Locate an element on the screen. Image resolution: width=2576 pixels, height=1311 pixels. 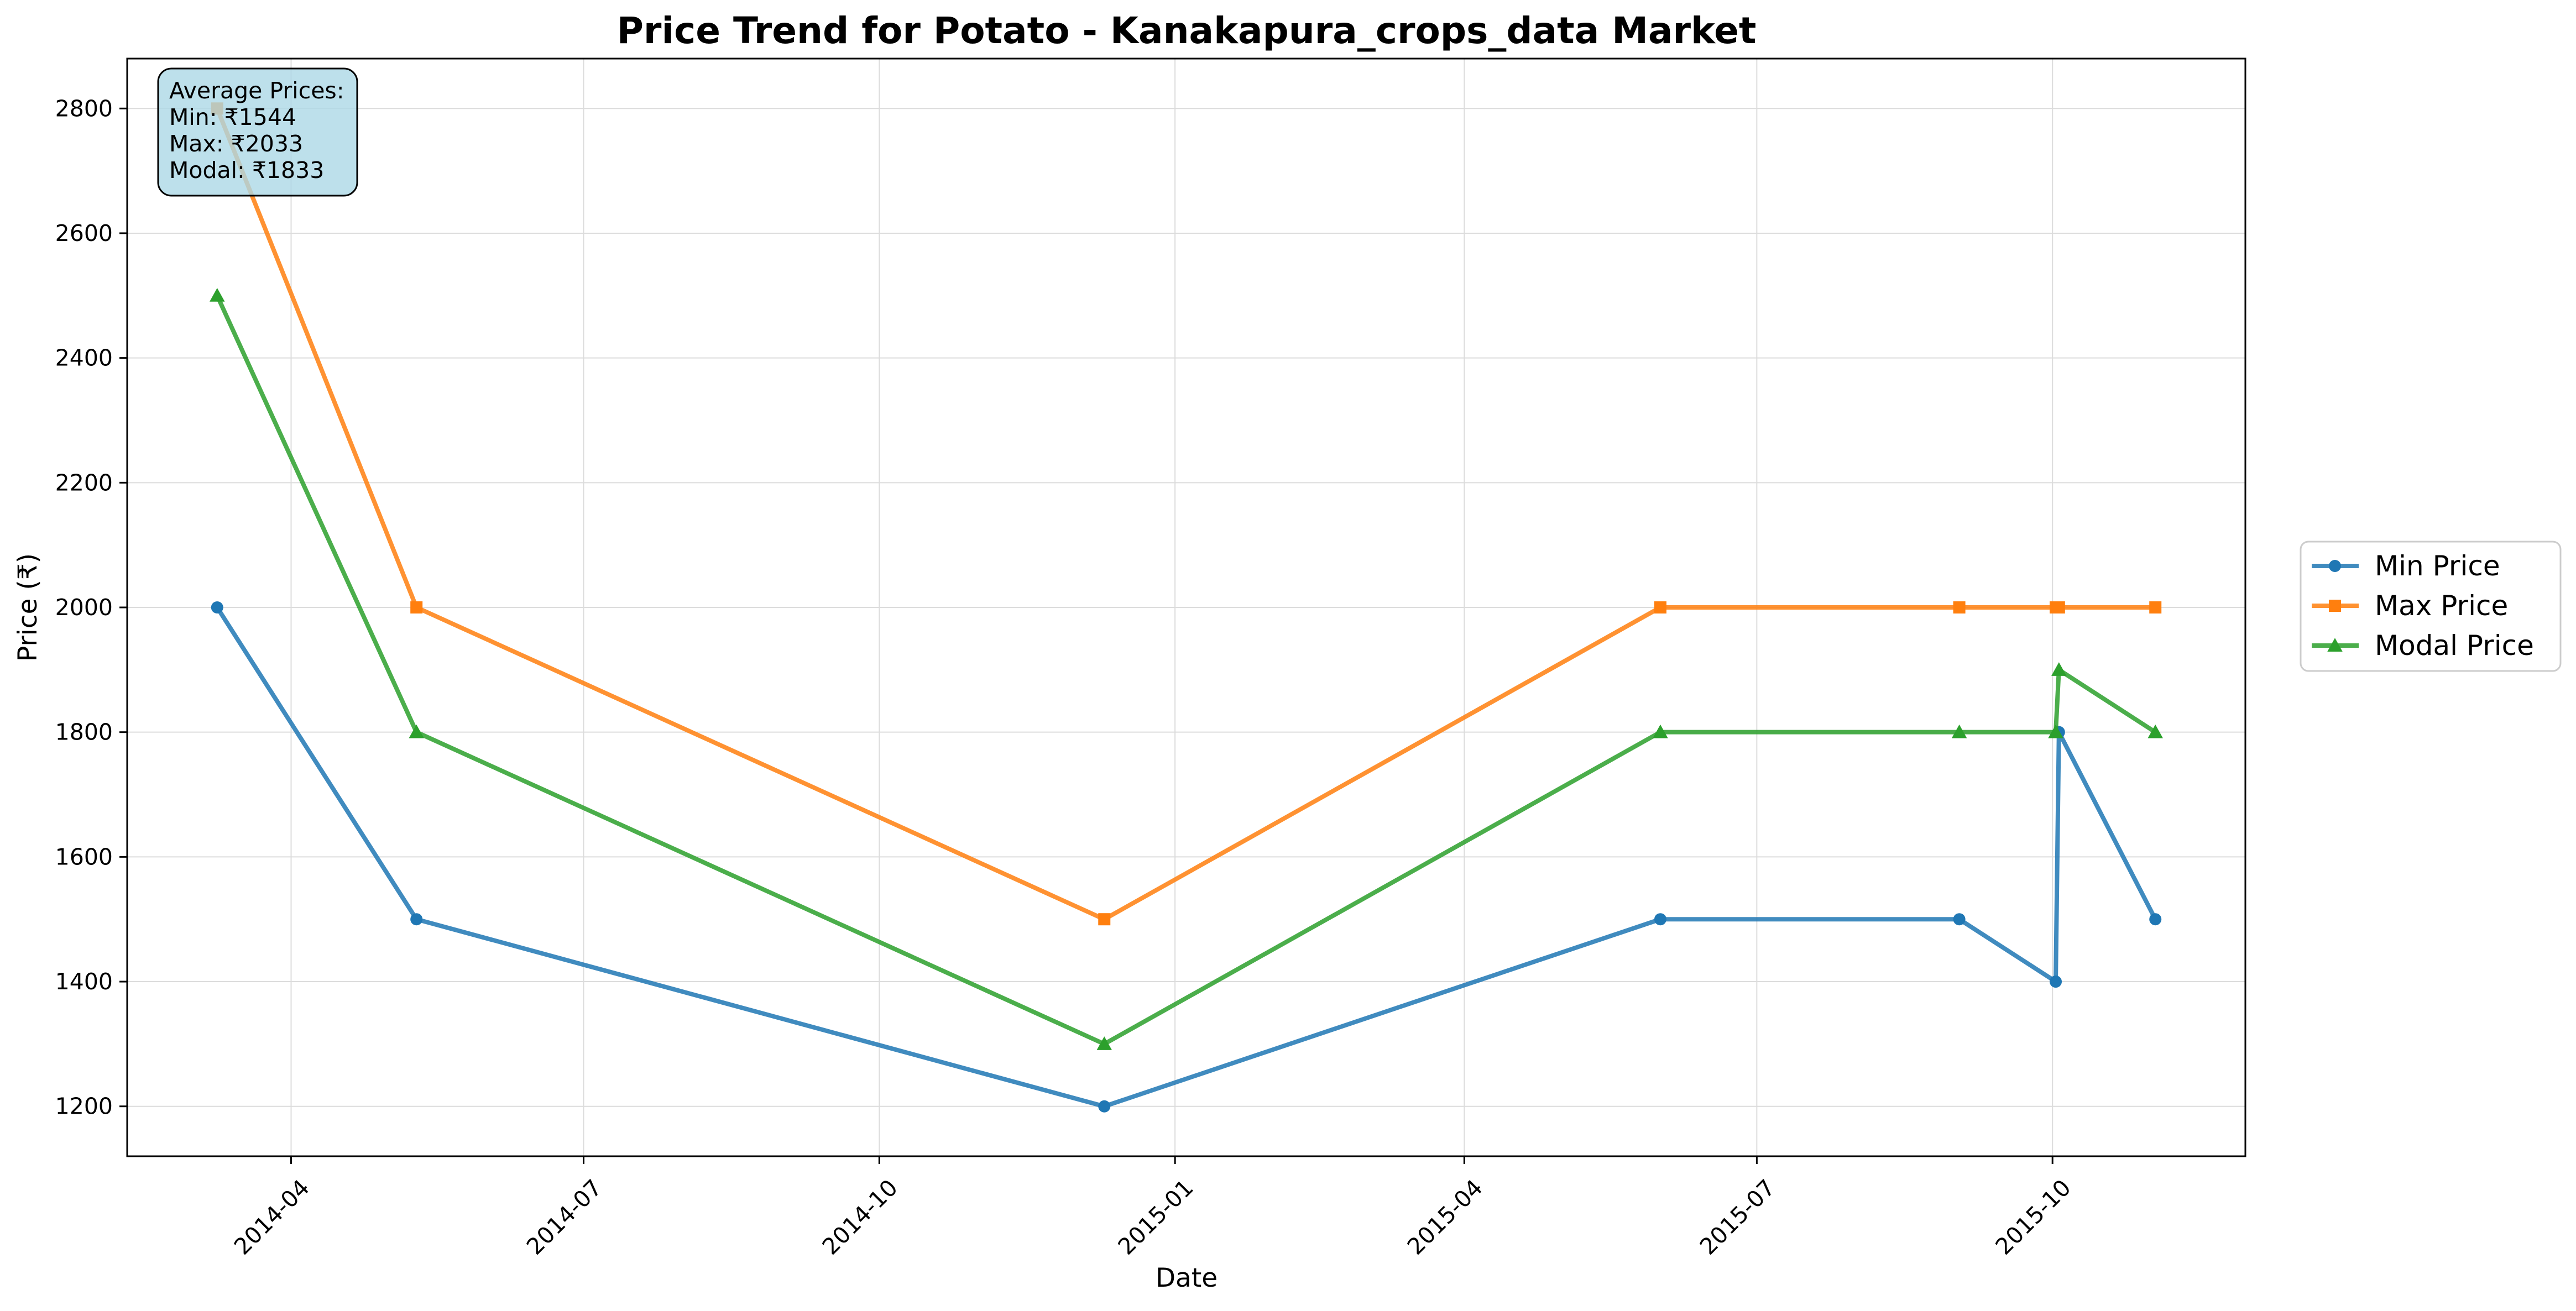
legend-frame is located at coordinates (2431, 606).